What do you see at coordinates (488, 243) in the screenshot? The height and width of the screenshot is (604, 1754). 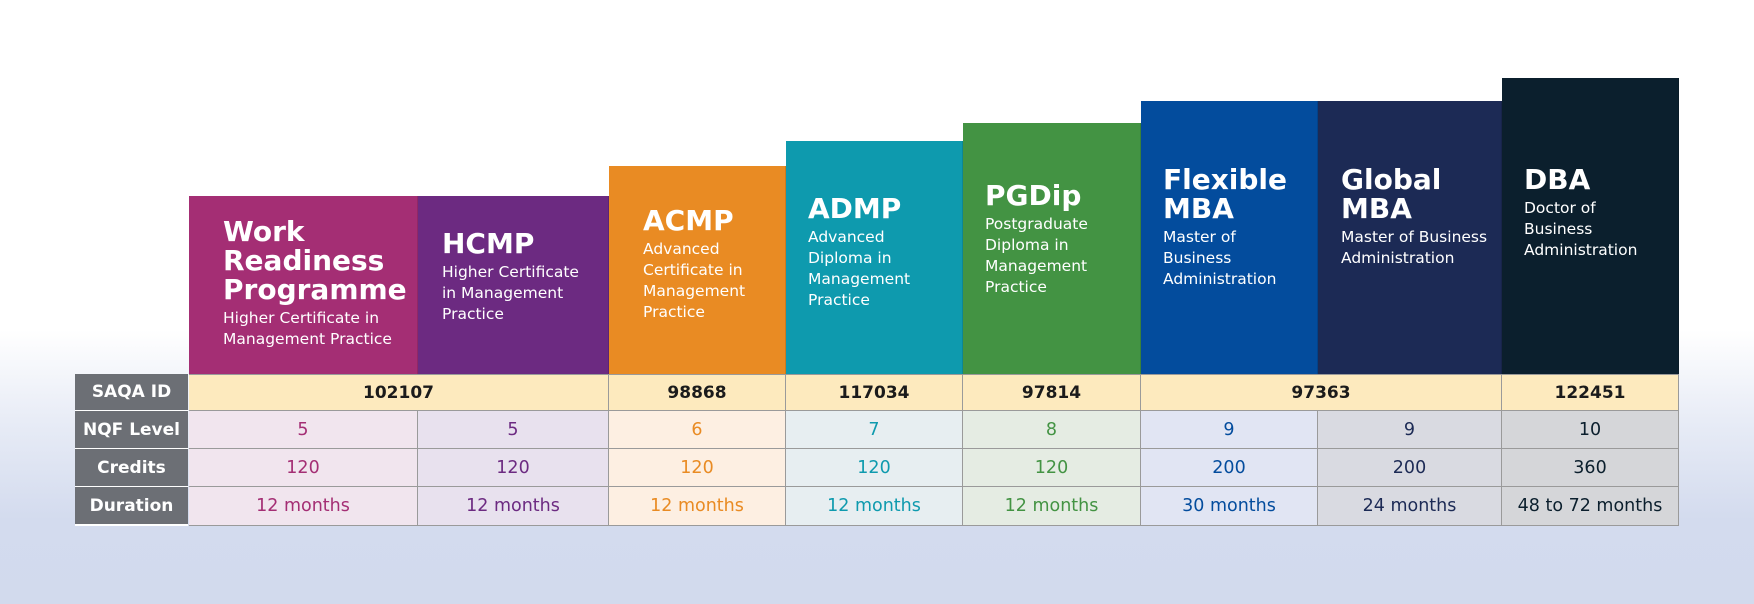 I see `programme-title: HCMP` at bounding box center [488, 243].